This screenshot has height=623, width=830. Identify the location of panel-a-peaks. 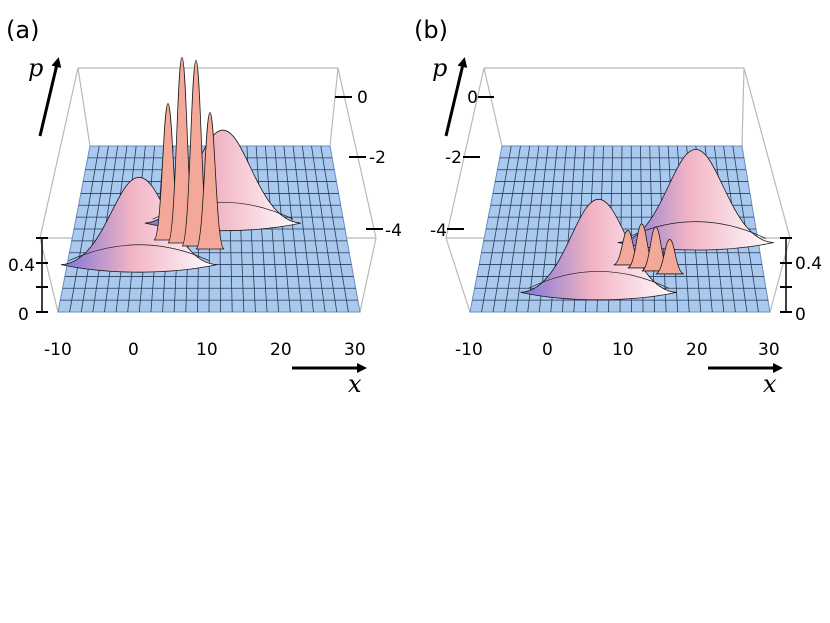
(180, 164).